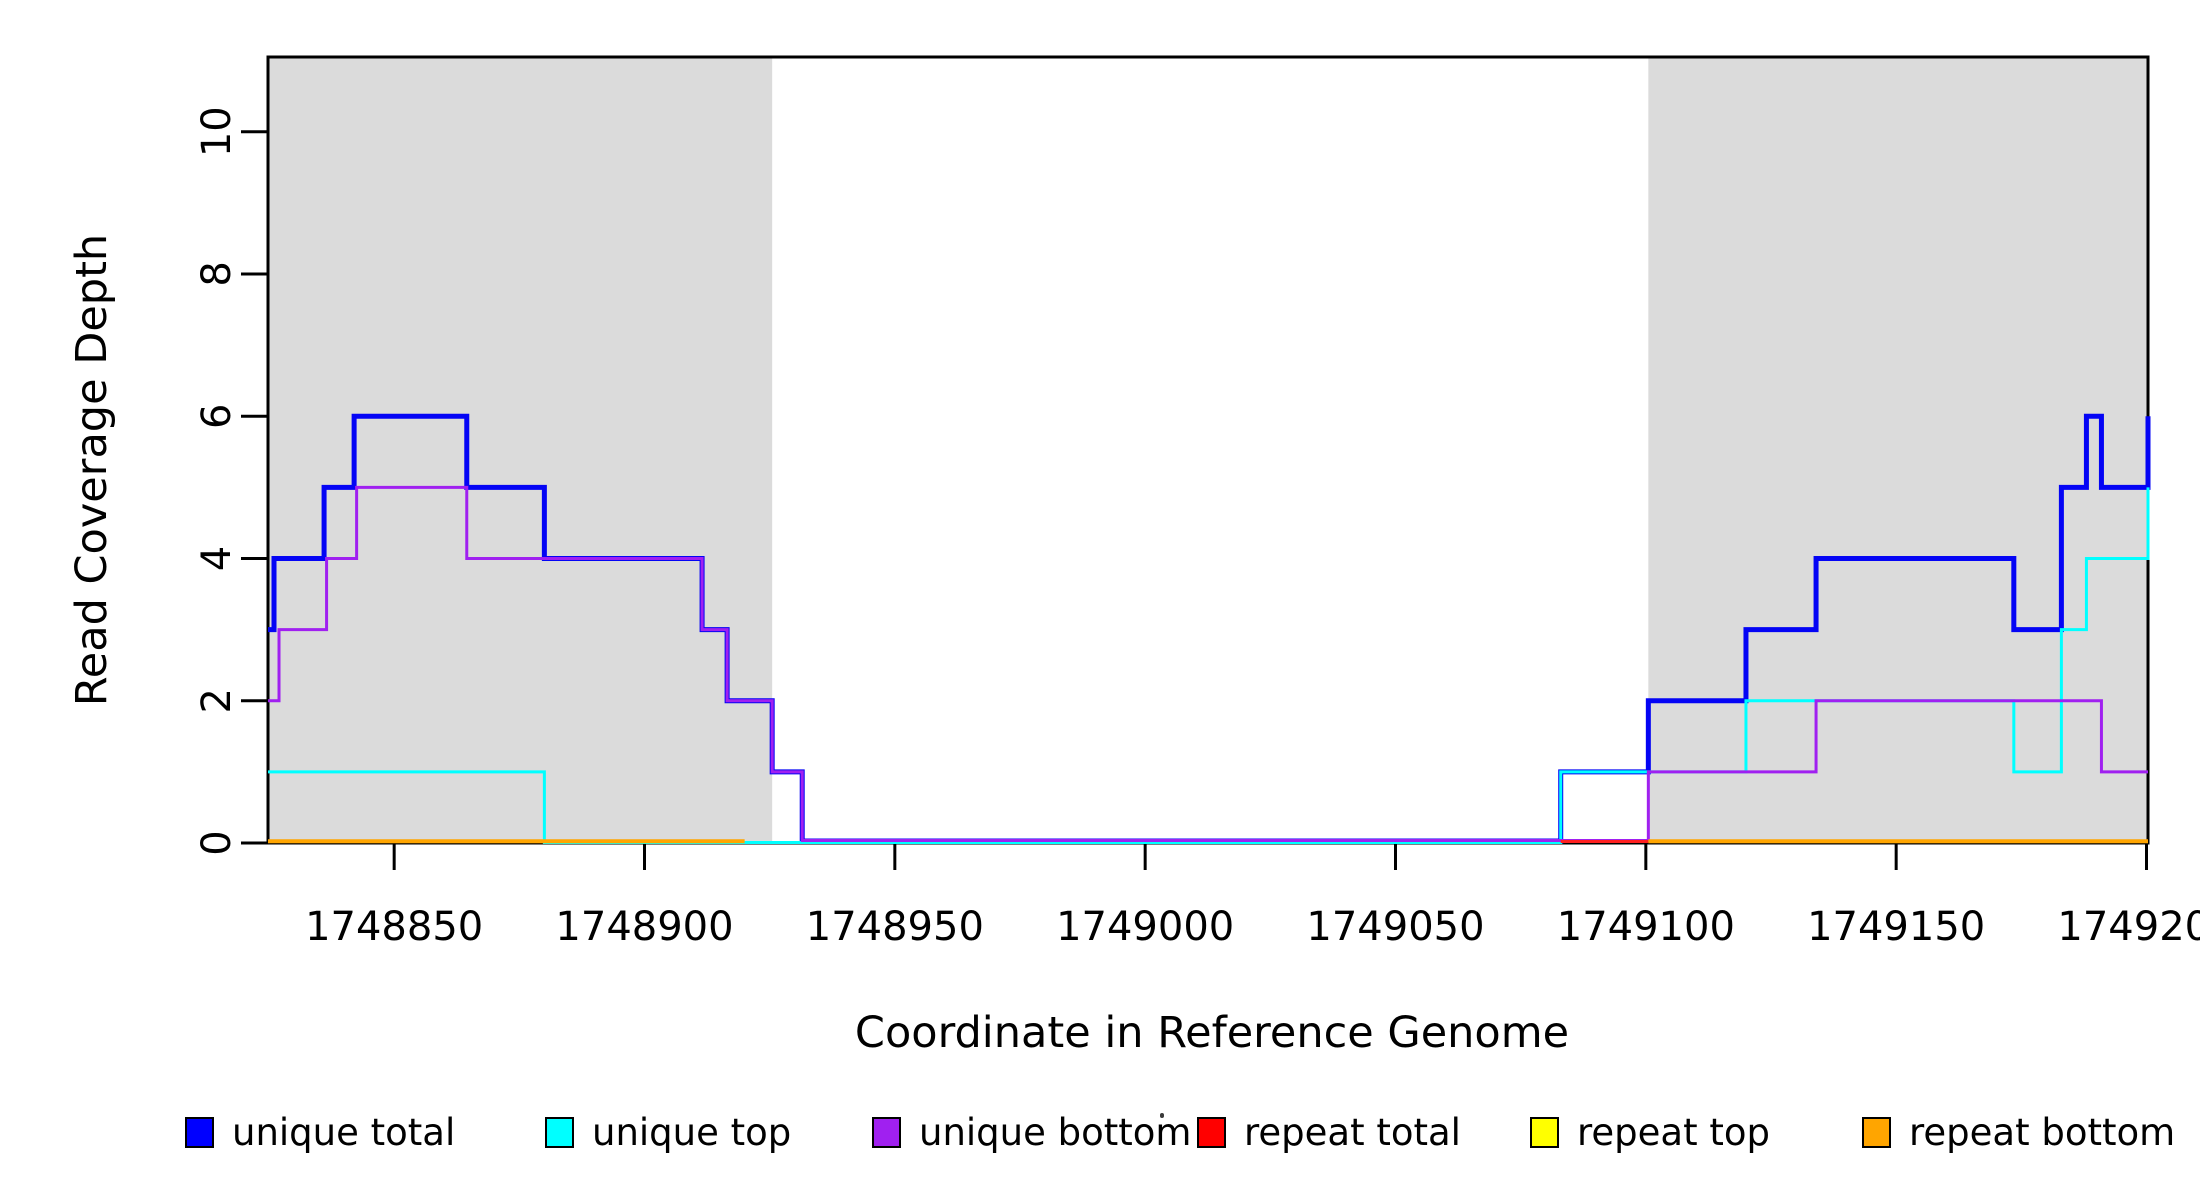 The width and height of the screenshot is (2200, 1200). I want to click on legend-label: unique total, so click(344, 1132).